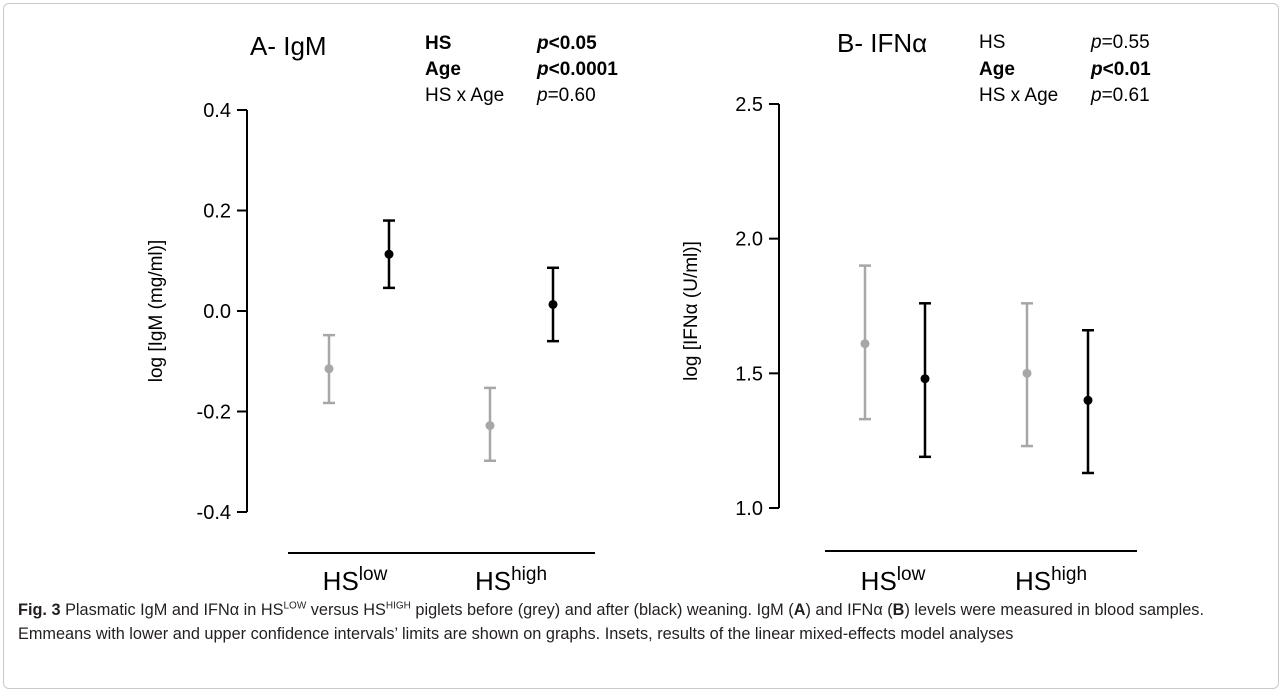 The image size is (1284, 693). I want to click on panel-a-category-label: HSlow, so click(355, 580).